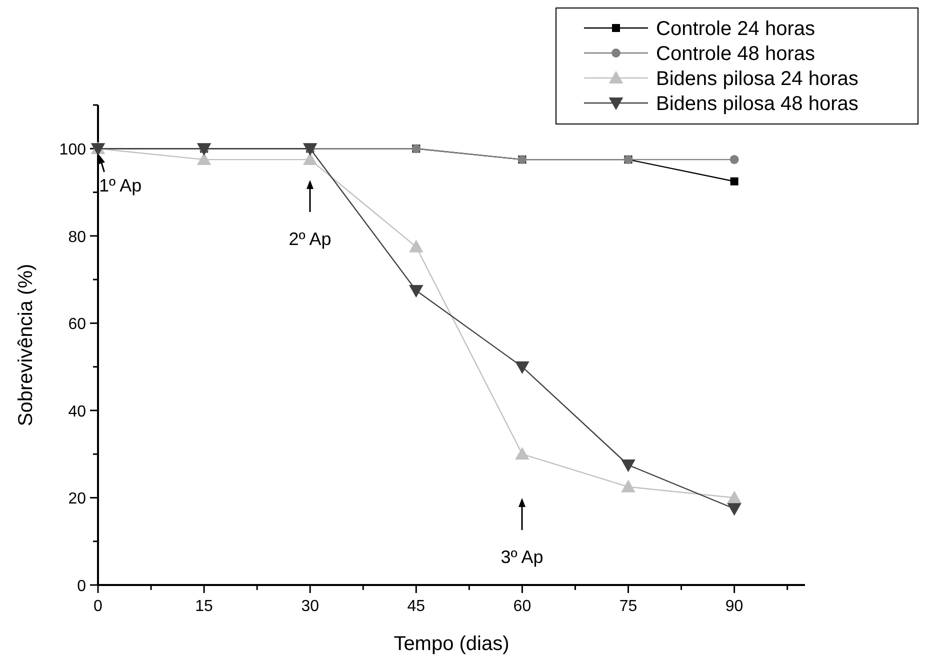 This screenshot has width=925, height=661. Describe the element at coordinates (120, 186) in the screenshot. I see `annotation: 1º Ap` at that location.